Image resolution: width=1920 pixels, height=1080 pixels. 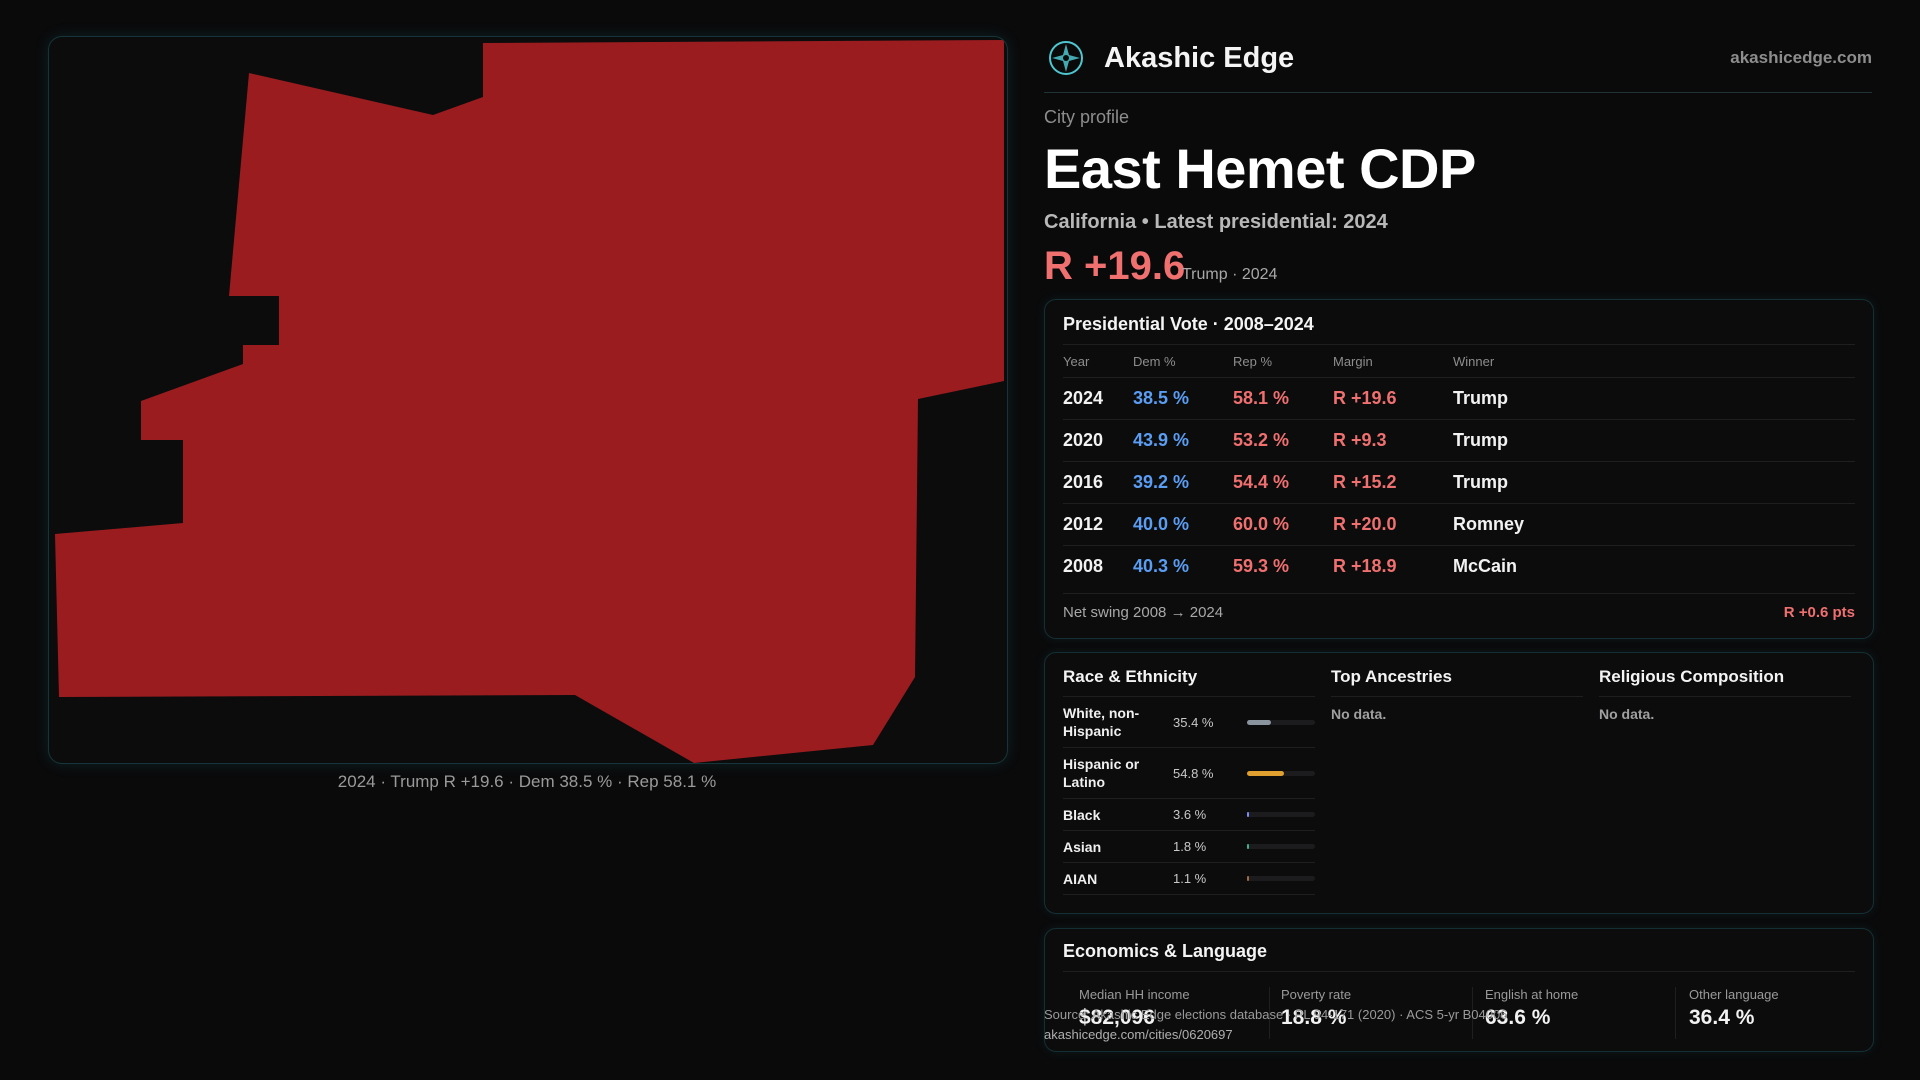 I want to click on page-title: East Hemet CDP, so click(x=1260, y=168).